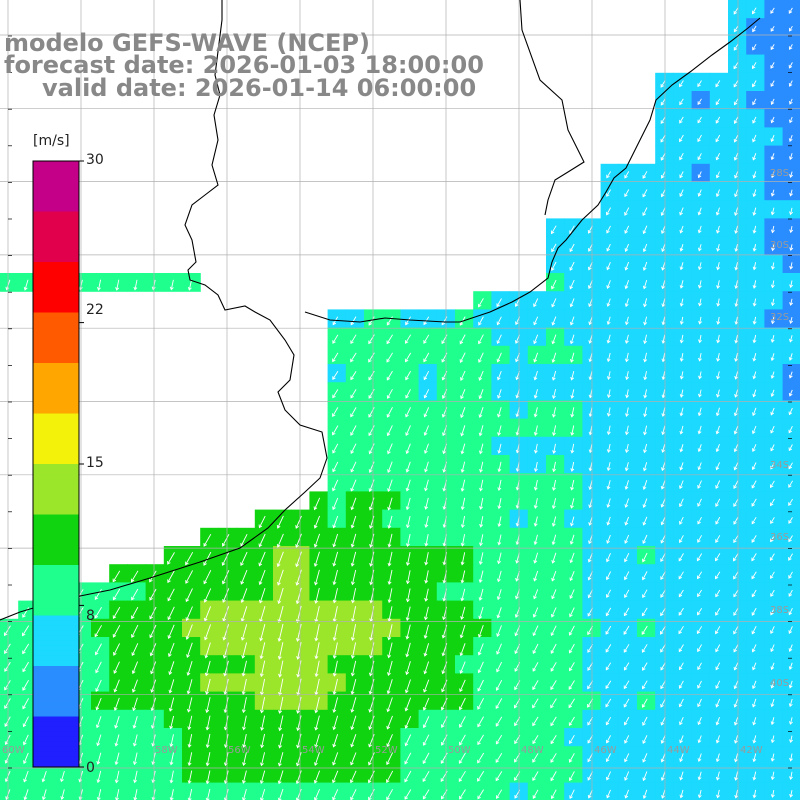 This screenshot has height=800, width=800. What do you see at coordinates (166, 750) in the screenshot?
I see `lon-label: 58W` at bounding box center [166, 750].